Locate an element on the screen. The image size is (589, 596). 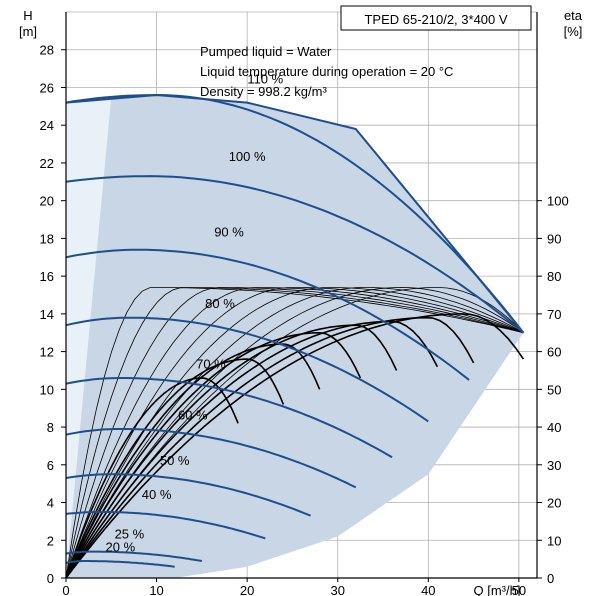
x-tick-label: 20 is located at coordinates (247, 589).